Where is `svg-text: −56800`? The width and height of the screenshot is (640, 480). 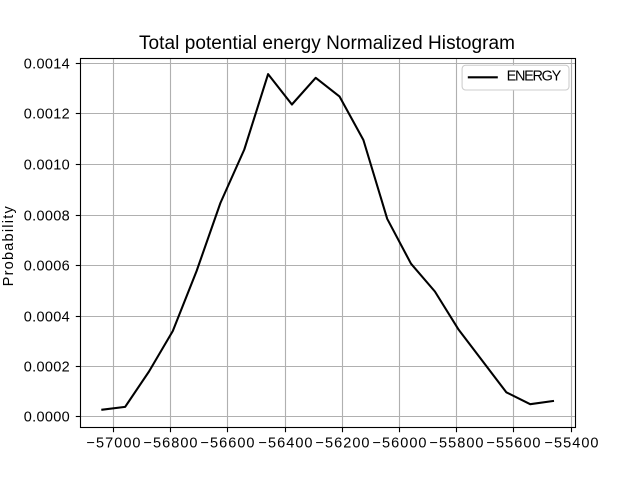
svg-text: −56800 is located at coordinates (171, 444).